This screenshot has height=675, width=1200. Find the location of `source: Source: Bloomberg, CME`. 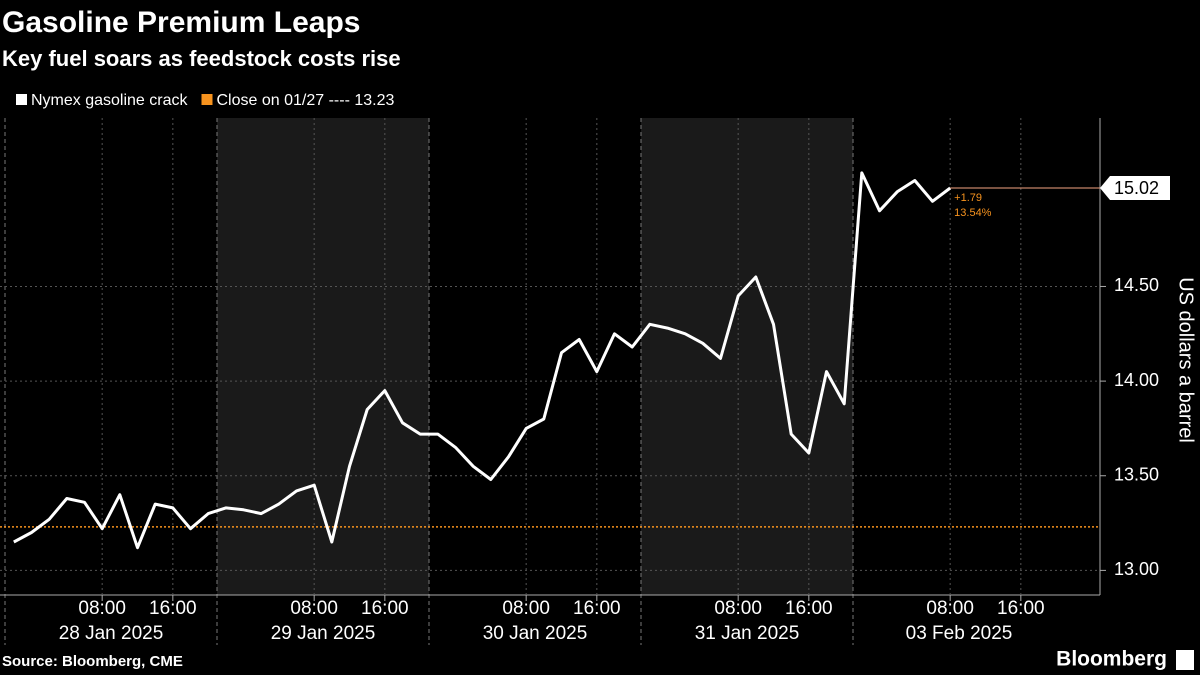

source: Source: Bloomberg, CME is located at coordinates (92, 661).